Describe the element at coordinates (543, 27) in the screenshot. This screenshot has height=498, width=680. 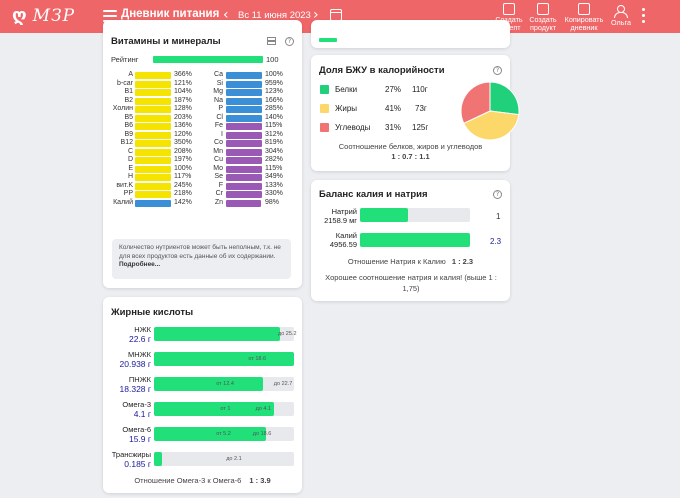
I see `create-product-line2: продукт` at that location.